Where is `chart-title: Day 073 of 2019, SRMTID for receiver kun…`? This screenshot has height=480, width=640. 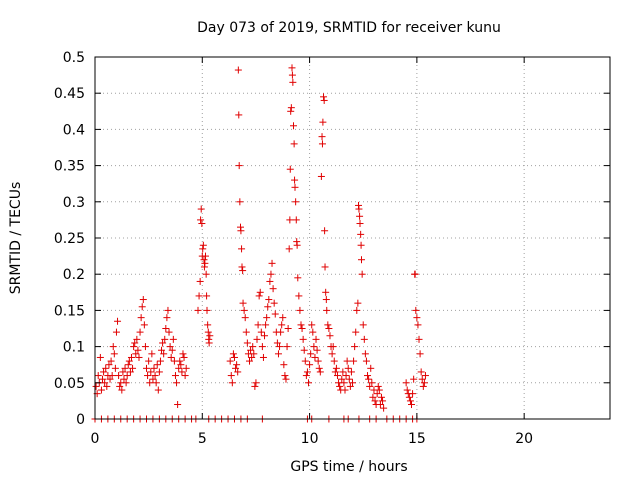
chart-title: Day 073 of 2019, SRMTID for receiver kun… is located at coordinates (349, 28).